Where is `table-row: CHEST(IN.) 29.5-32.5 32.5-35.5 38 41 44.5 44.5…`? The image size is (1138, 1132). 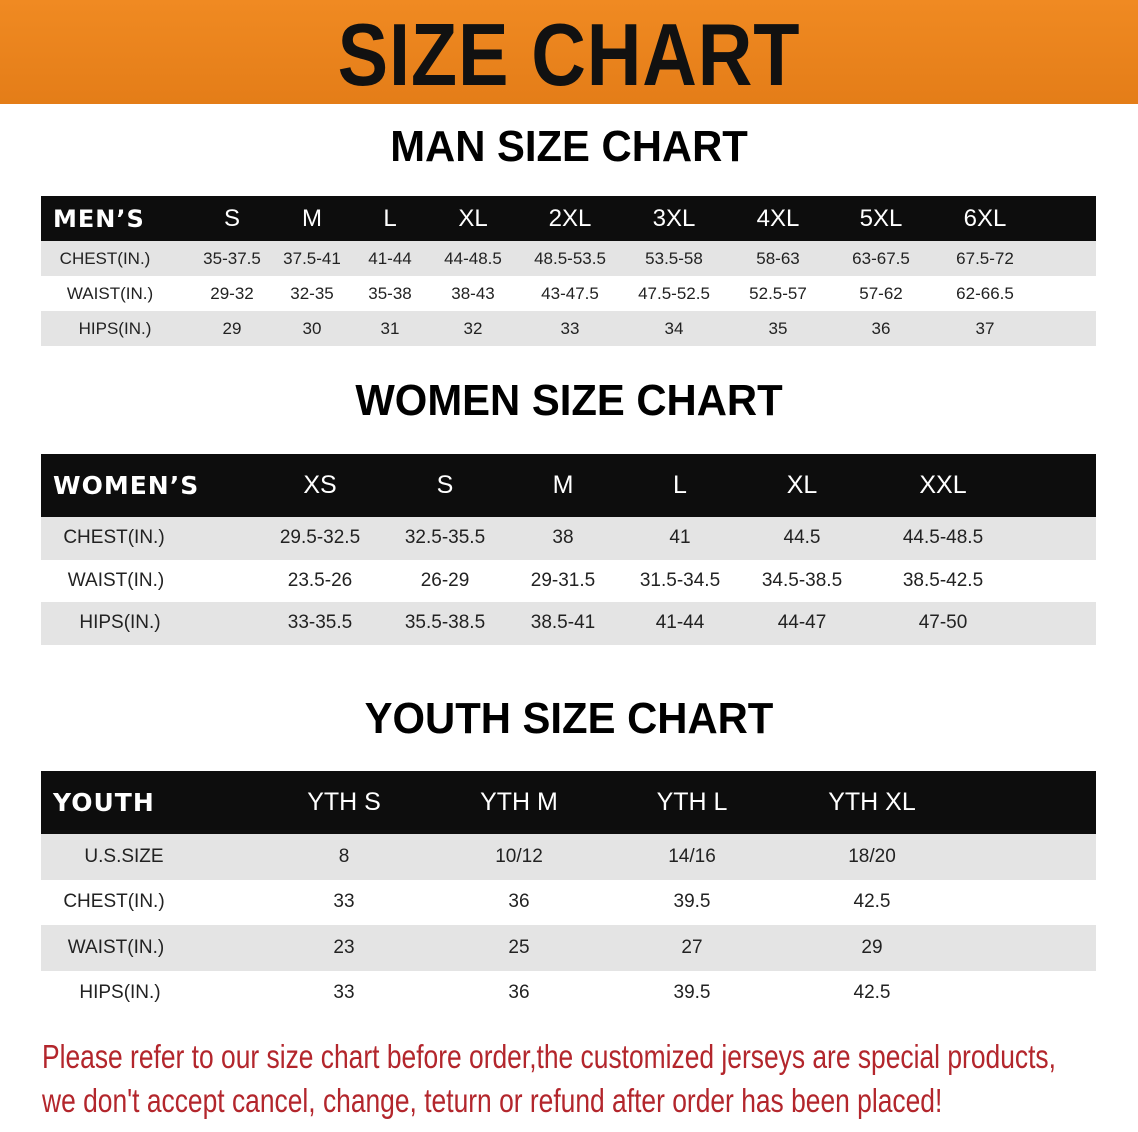 table-row: CHEST(IN.) 29.5-32.5 32.5-35.5 38 41 44.5 44.5… is located at coordinates (568, 538).